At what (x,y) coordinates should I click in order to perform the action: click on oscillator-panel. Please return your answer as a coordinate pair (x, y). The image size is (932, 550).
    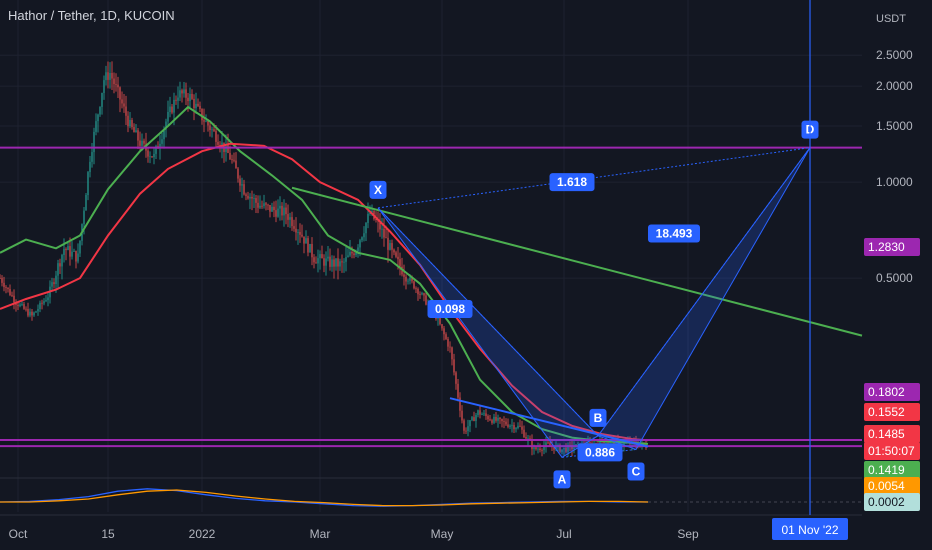
    Looking at the image, I should click on (431, 497).